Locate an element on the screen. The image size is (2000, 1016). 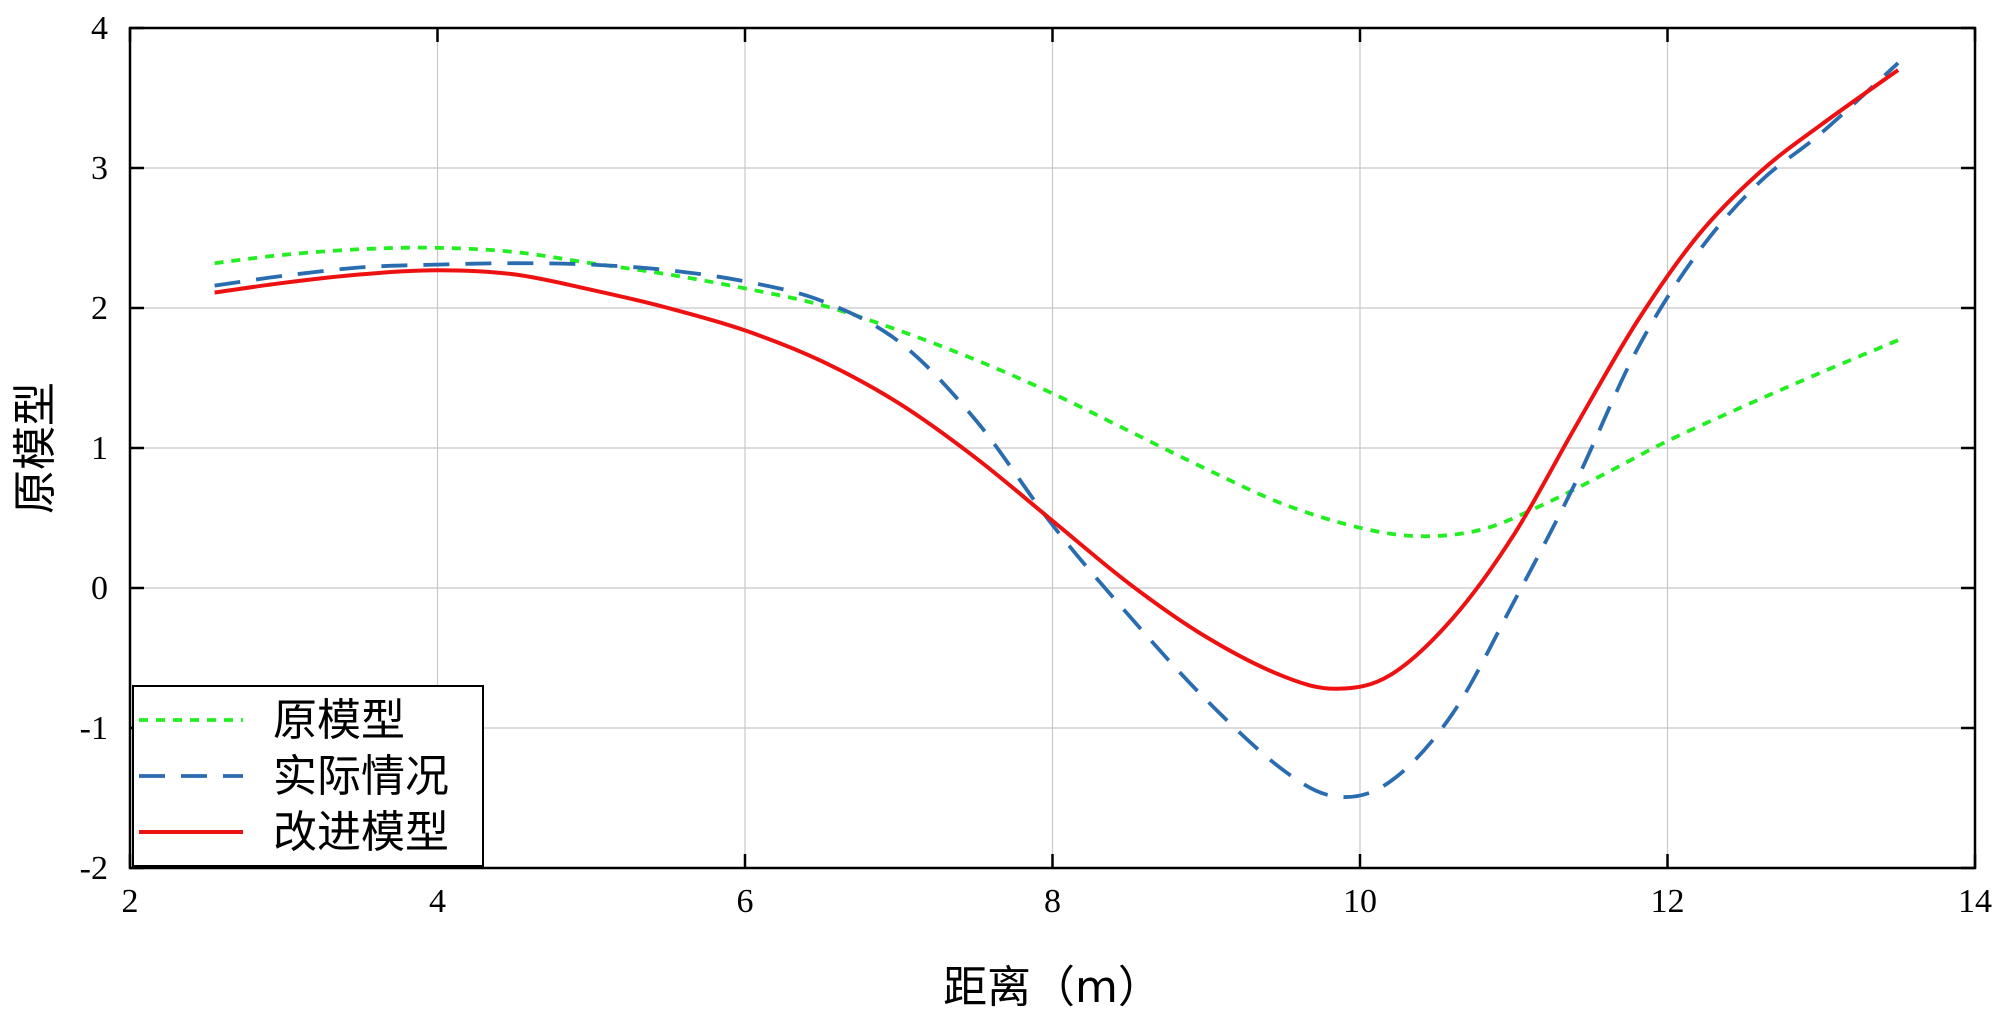
x-tick-label: 4 is located at coordinates (437, 901).